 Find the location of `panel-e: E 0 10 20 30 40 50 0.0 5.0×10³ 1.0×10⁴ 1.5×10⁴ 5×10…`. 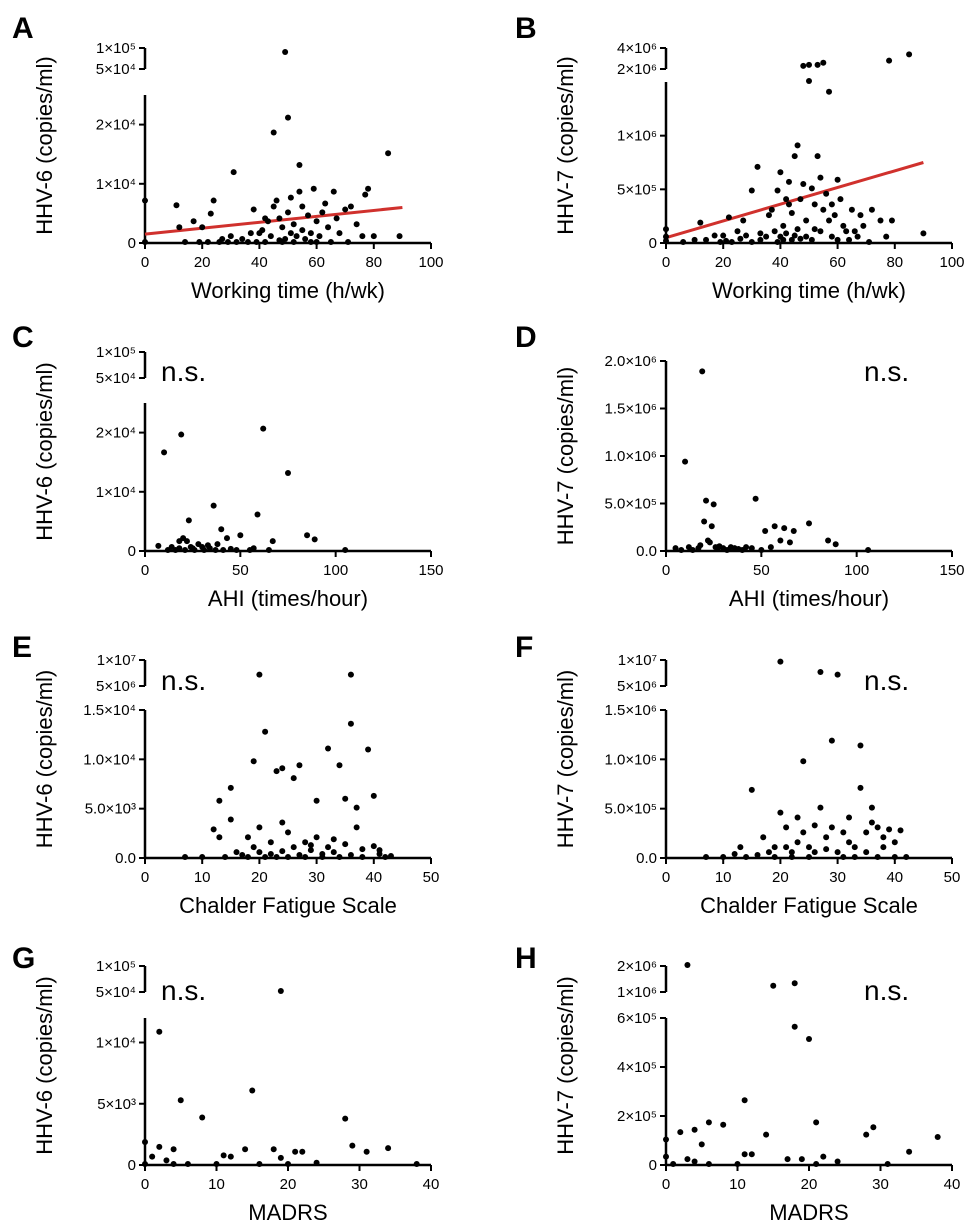

panel-e: E 0 10 20 30 40 50 0.0 5.0×10³ 1.0×10⁴ 1.5×10⁴ 5×10… is located at coordinates (225, 774).